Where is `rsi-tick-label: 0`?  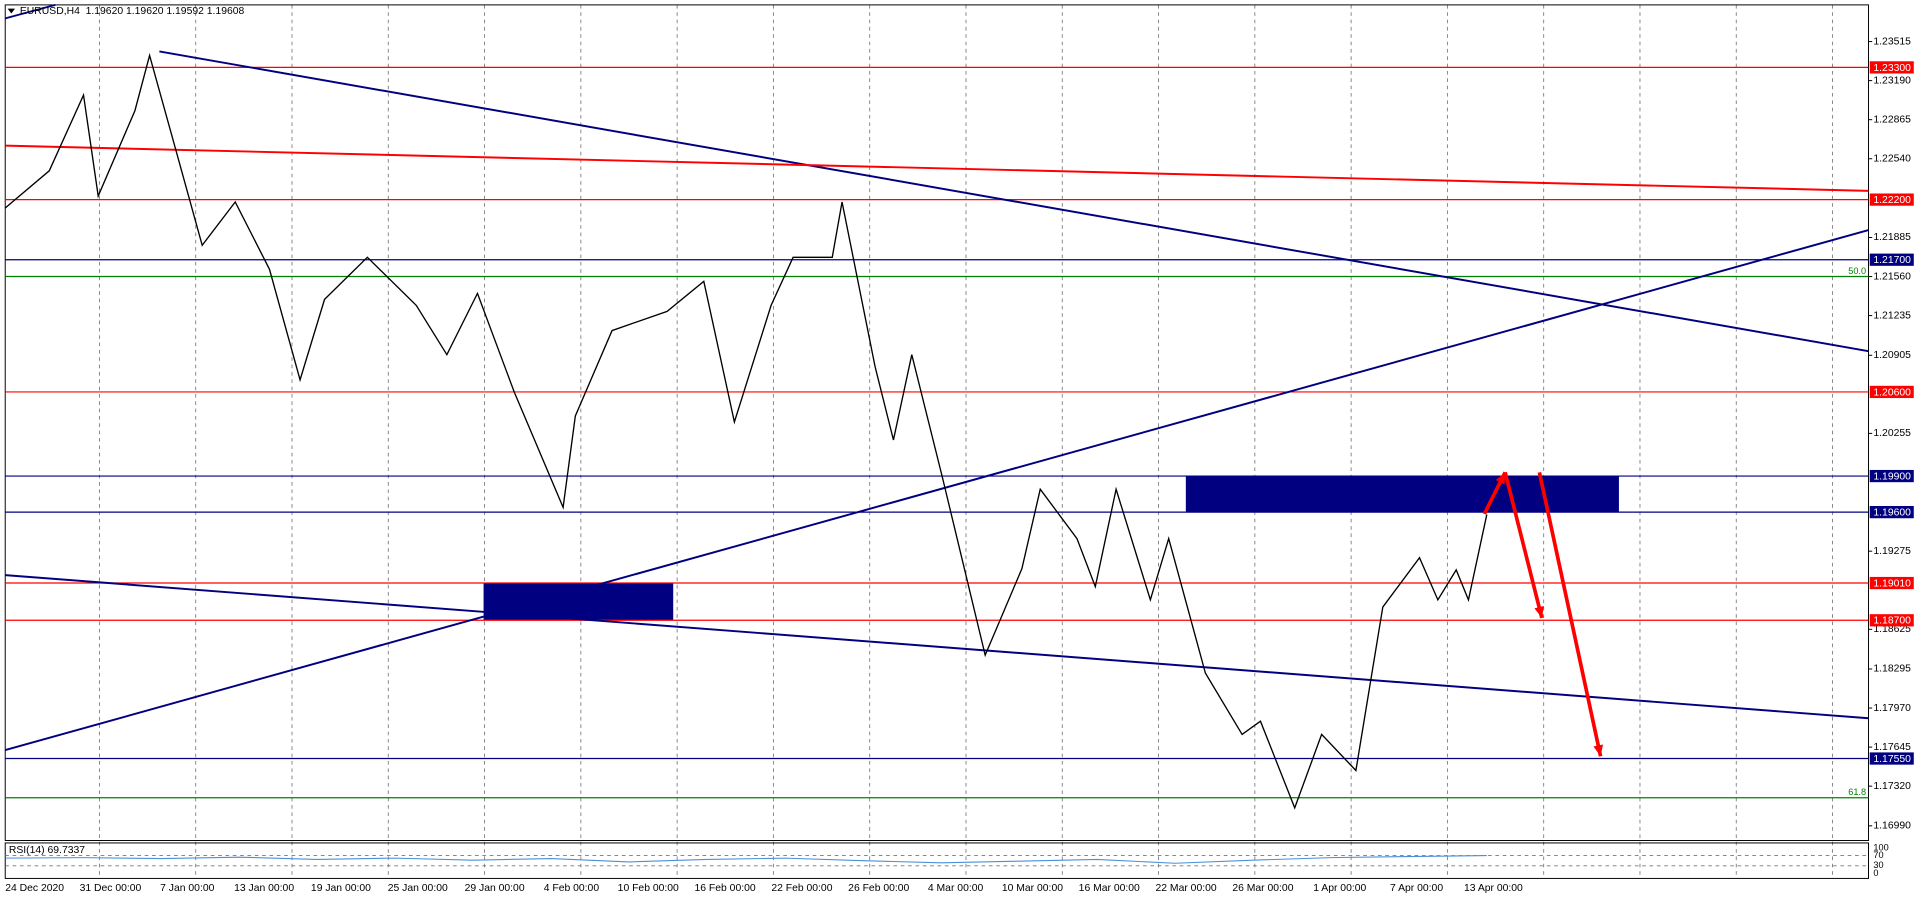 rsi-tick-label: 0 is located at coordinates (1875, 873).